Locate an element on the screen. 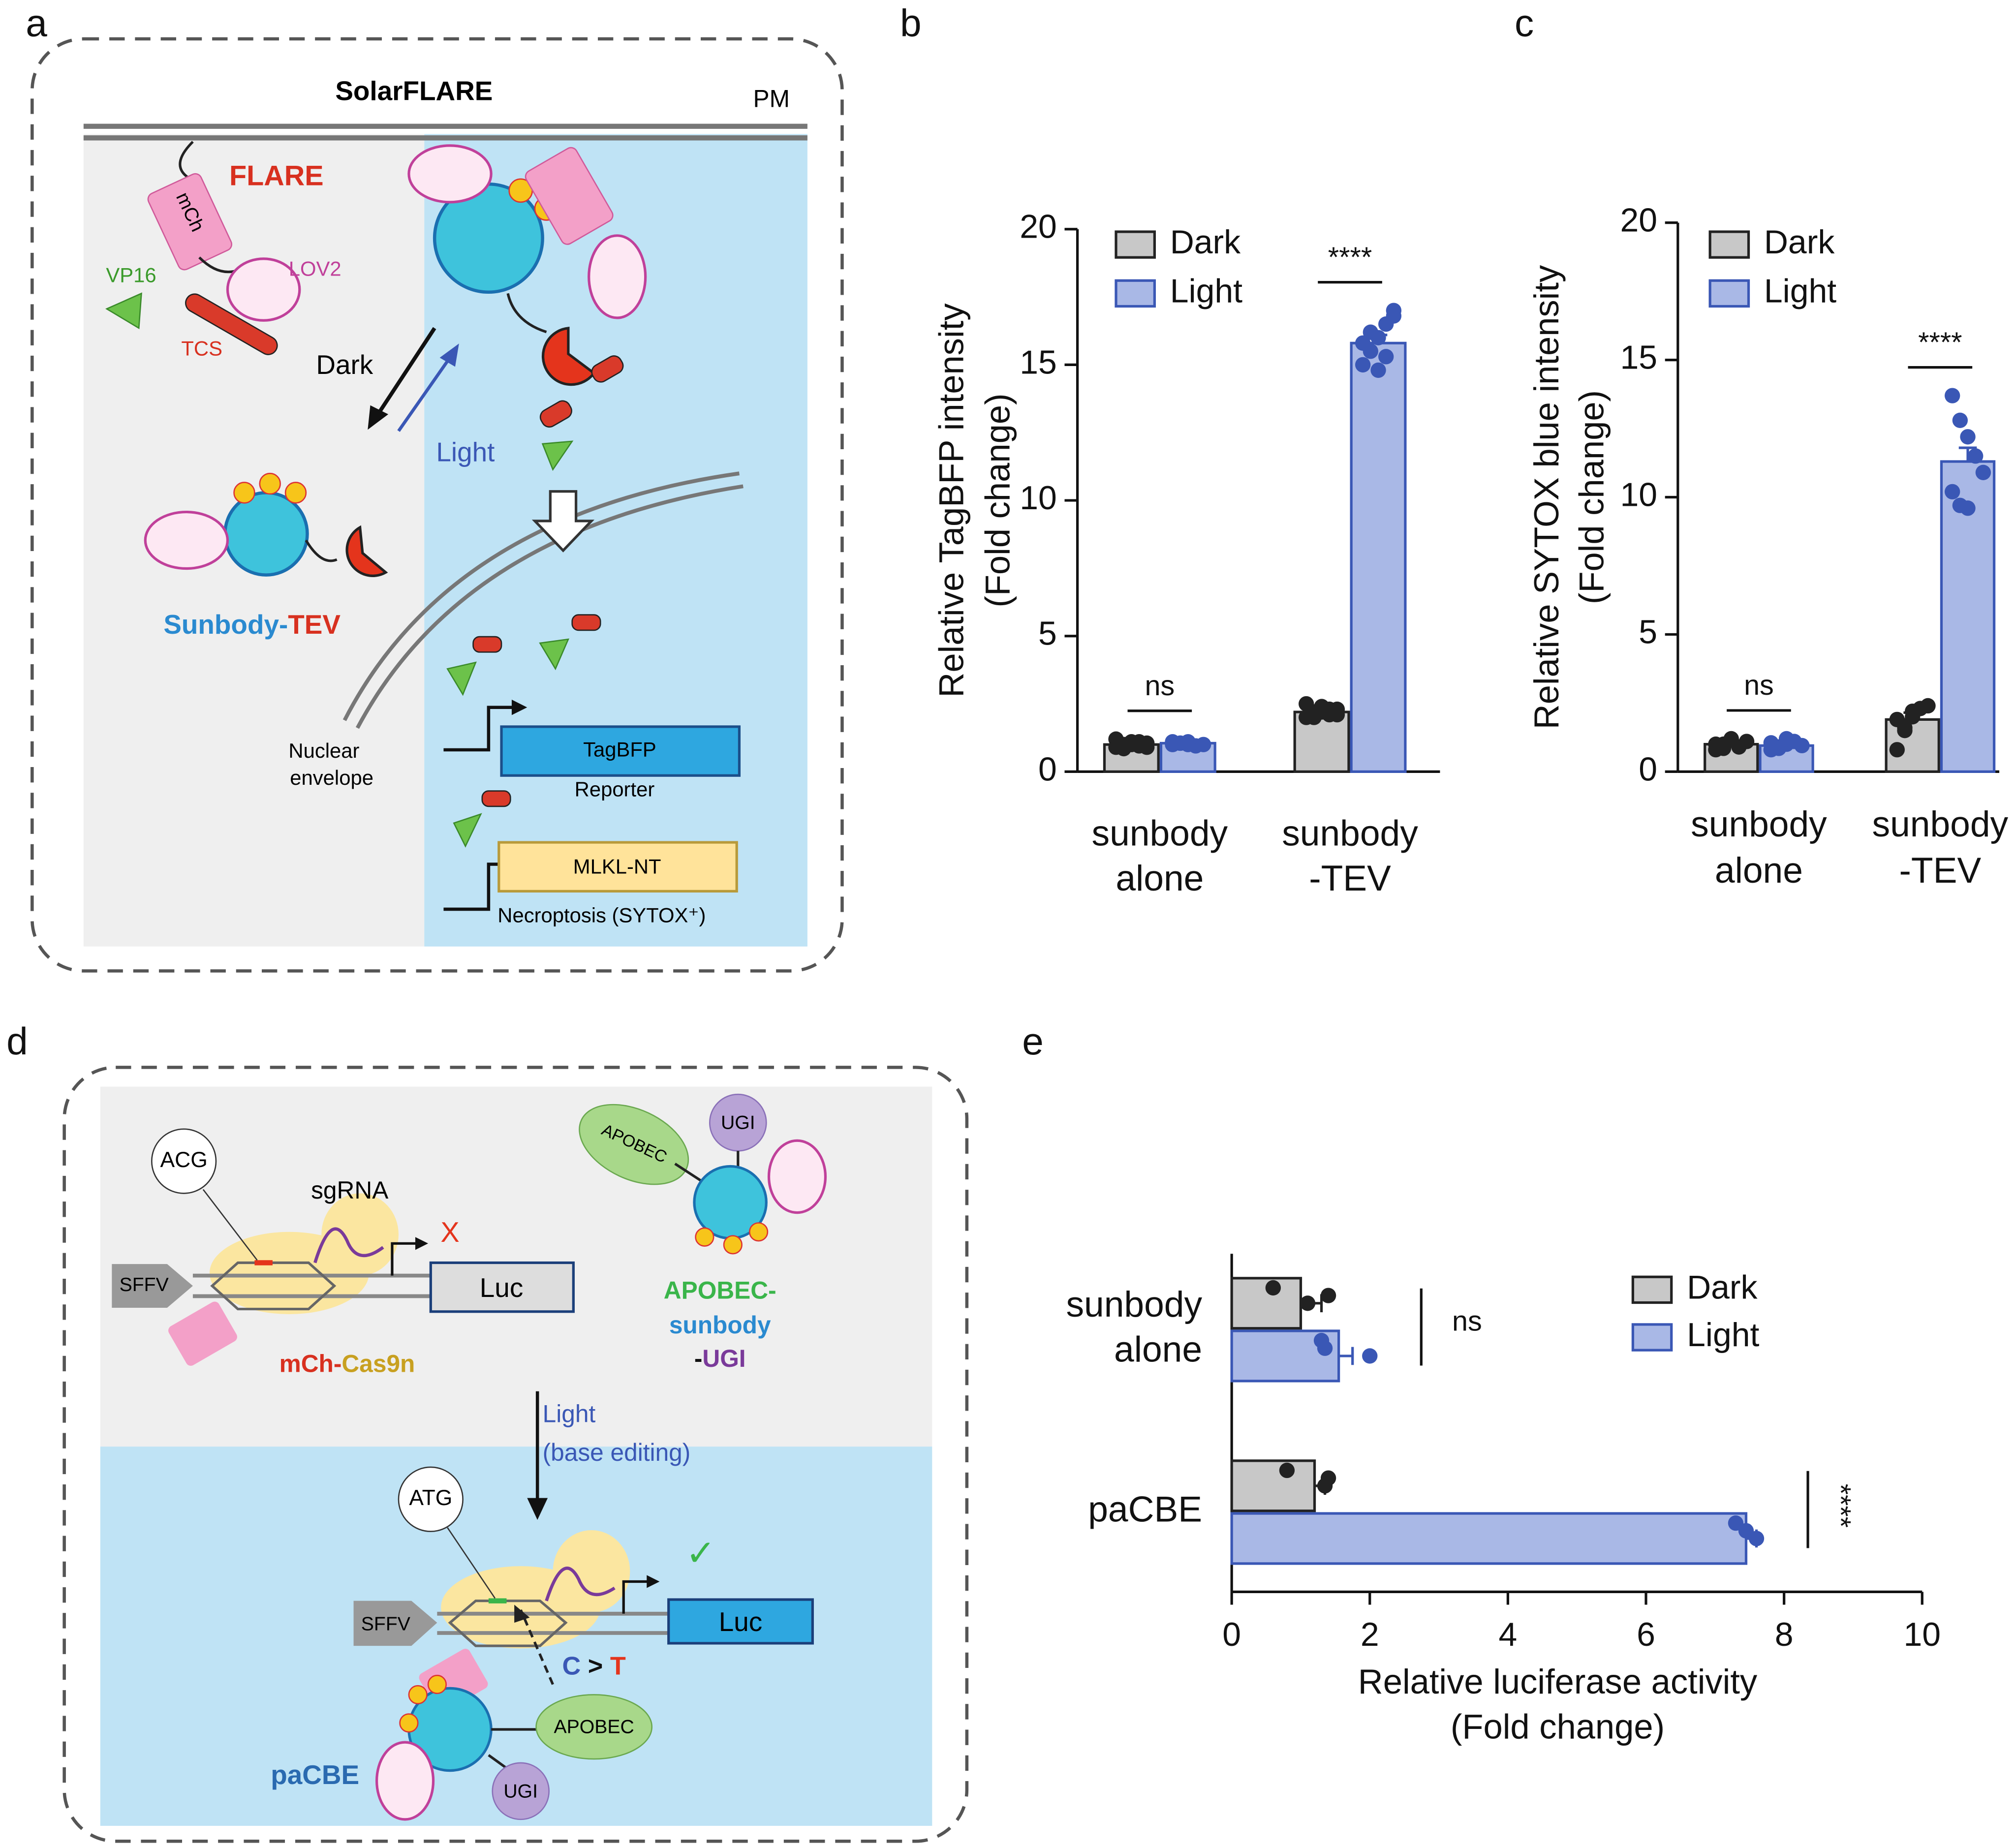 The height and width of the screenshot is (1848, 2016). x-tick-label: 6 is located at coordinates (1646, 1634).